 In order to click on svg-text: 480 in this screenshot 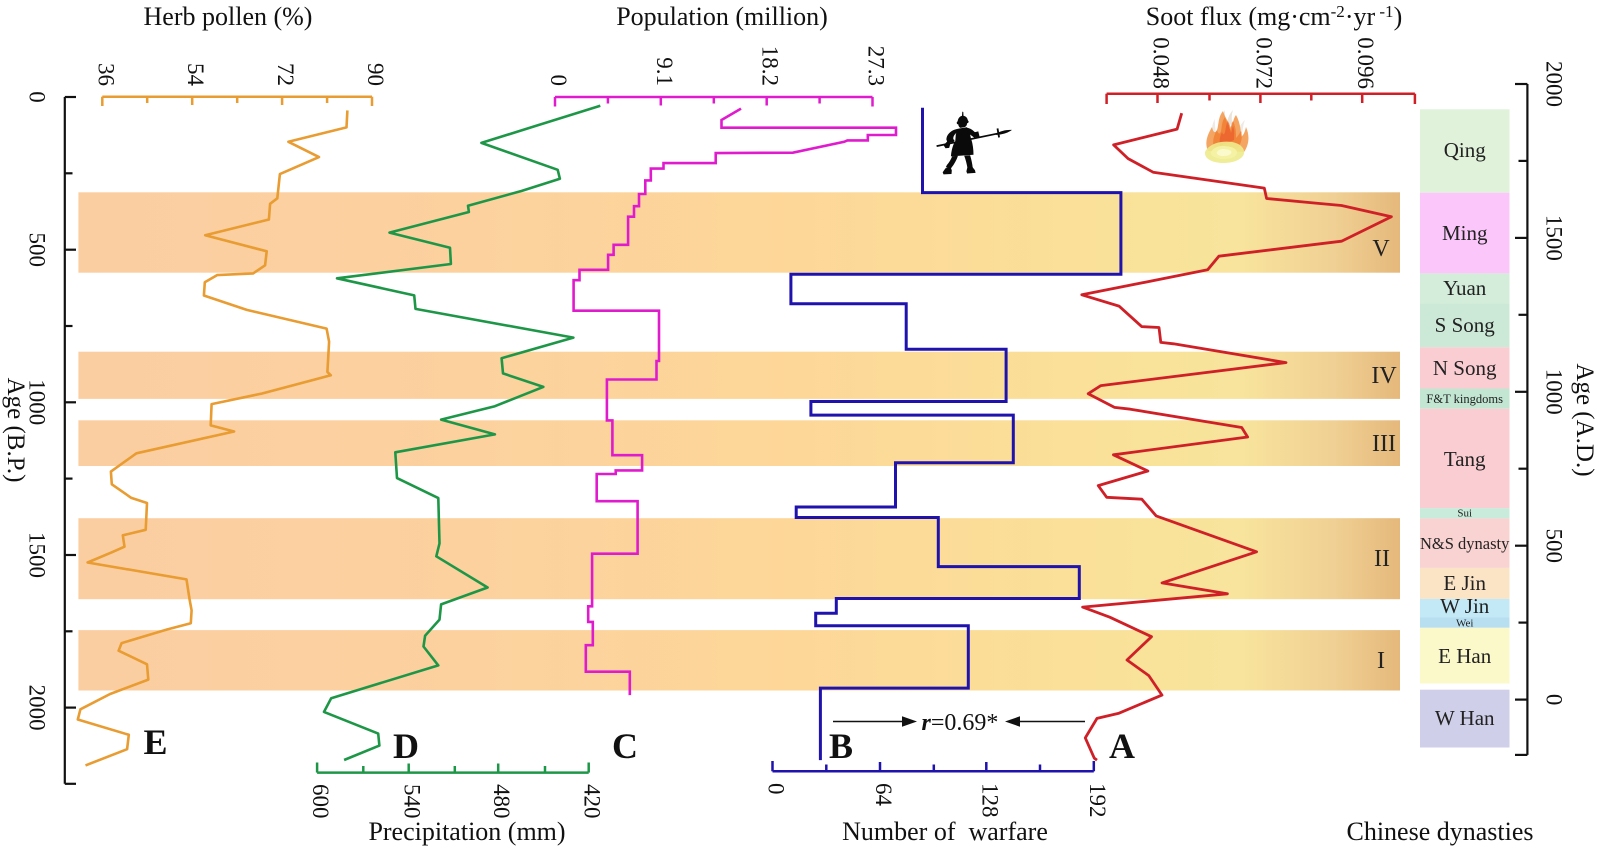, I will do `click(501, 801)`.